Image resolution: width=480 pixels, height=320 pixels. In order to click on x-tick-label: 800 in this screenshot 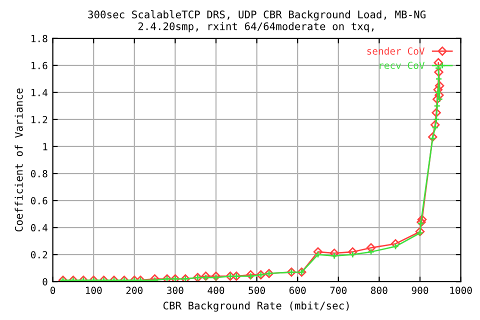, I will do `click(379, 290)`.